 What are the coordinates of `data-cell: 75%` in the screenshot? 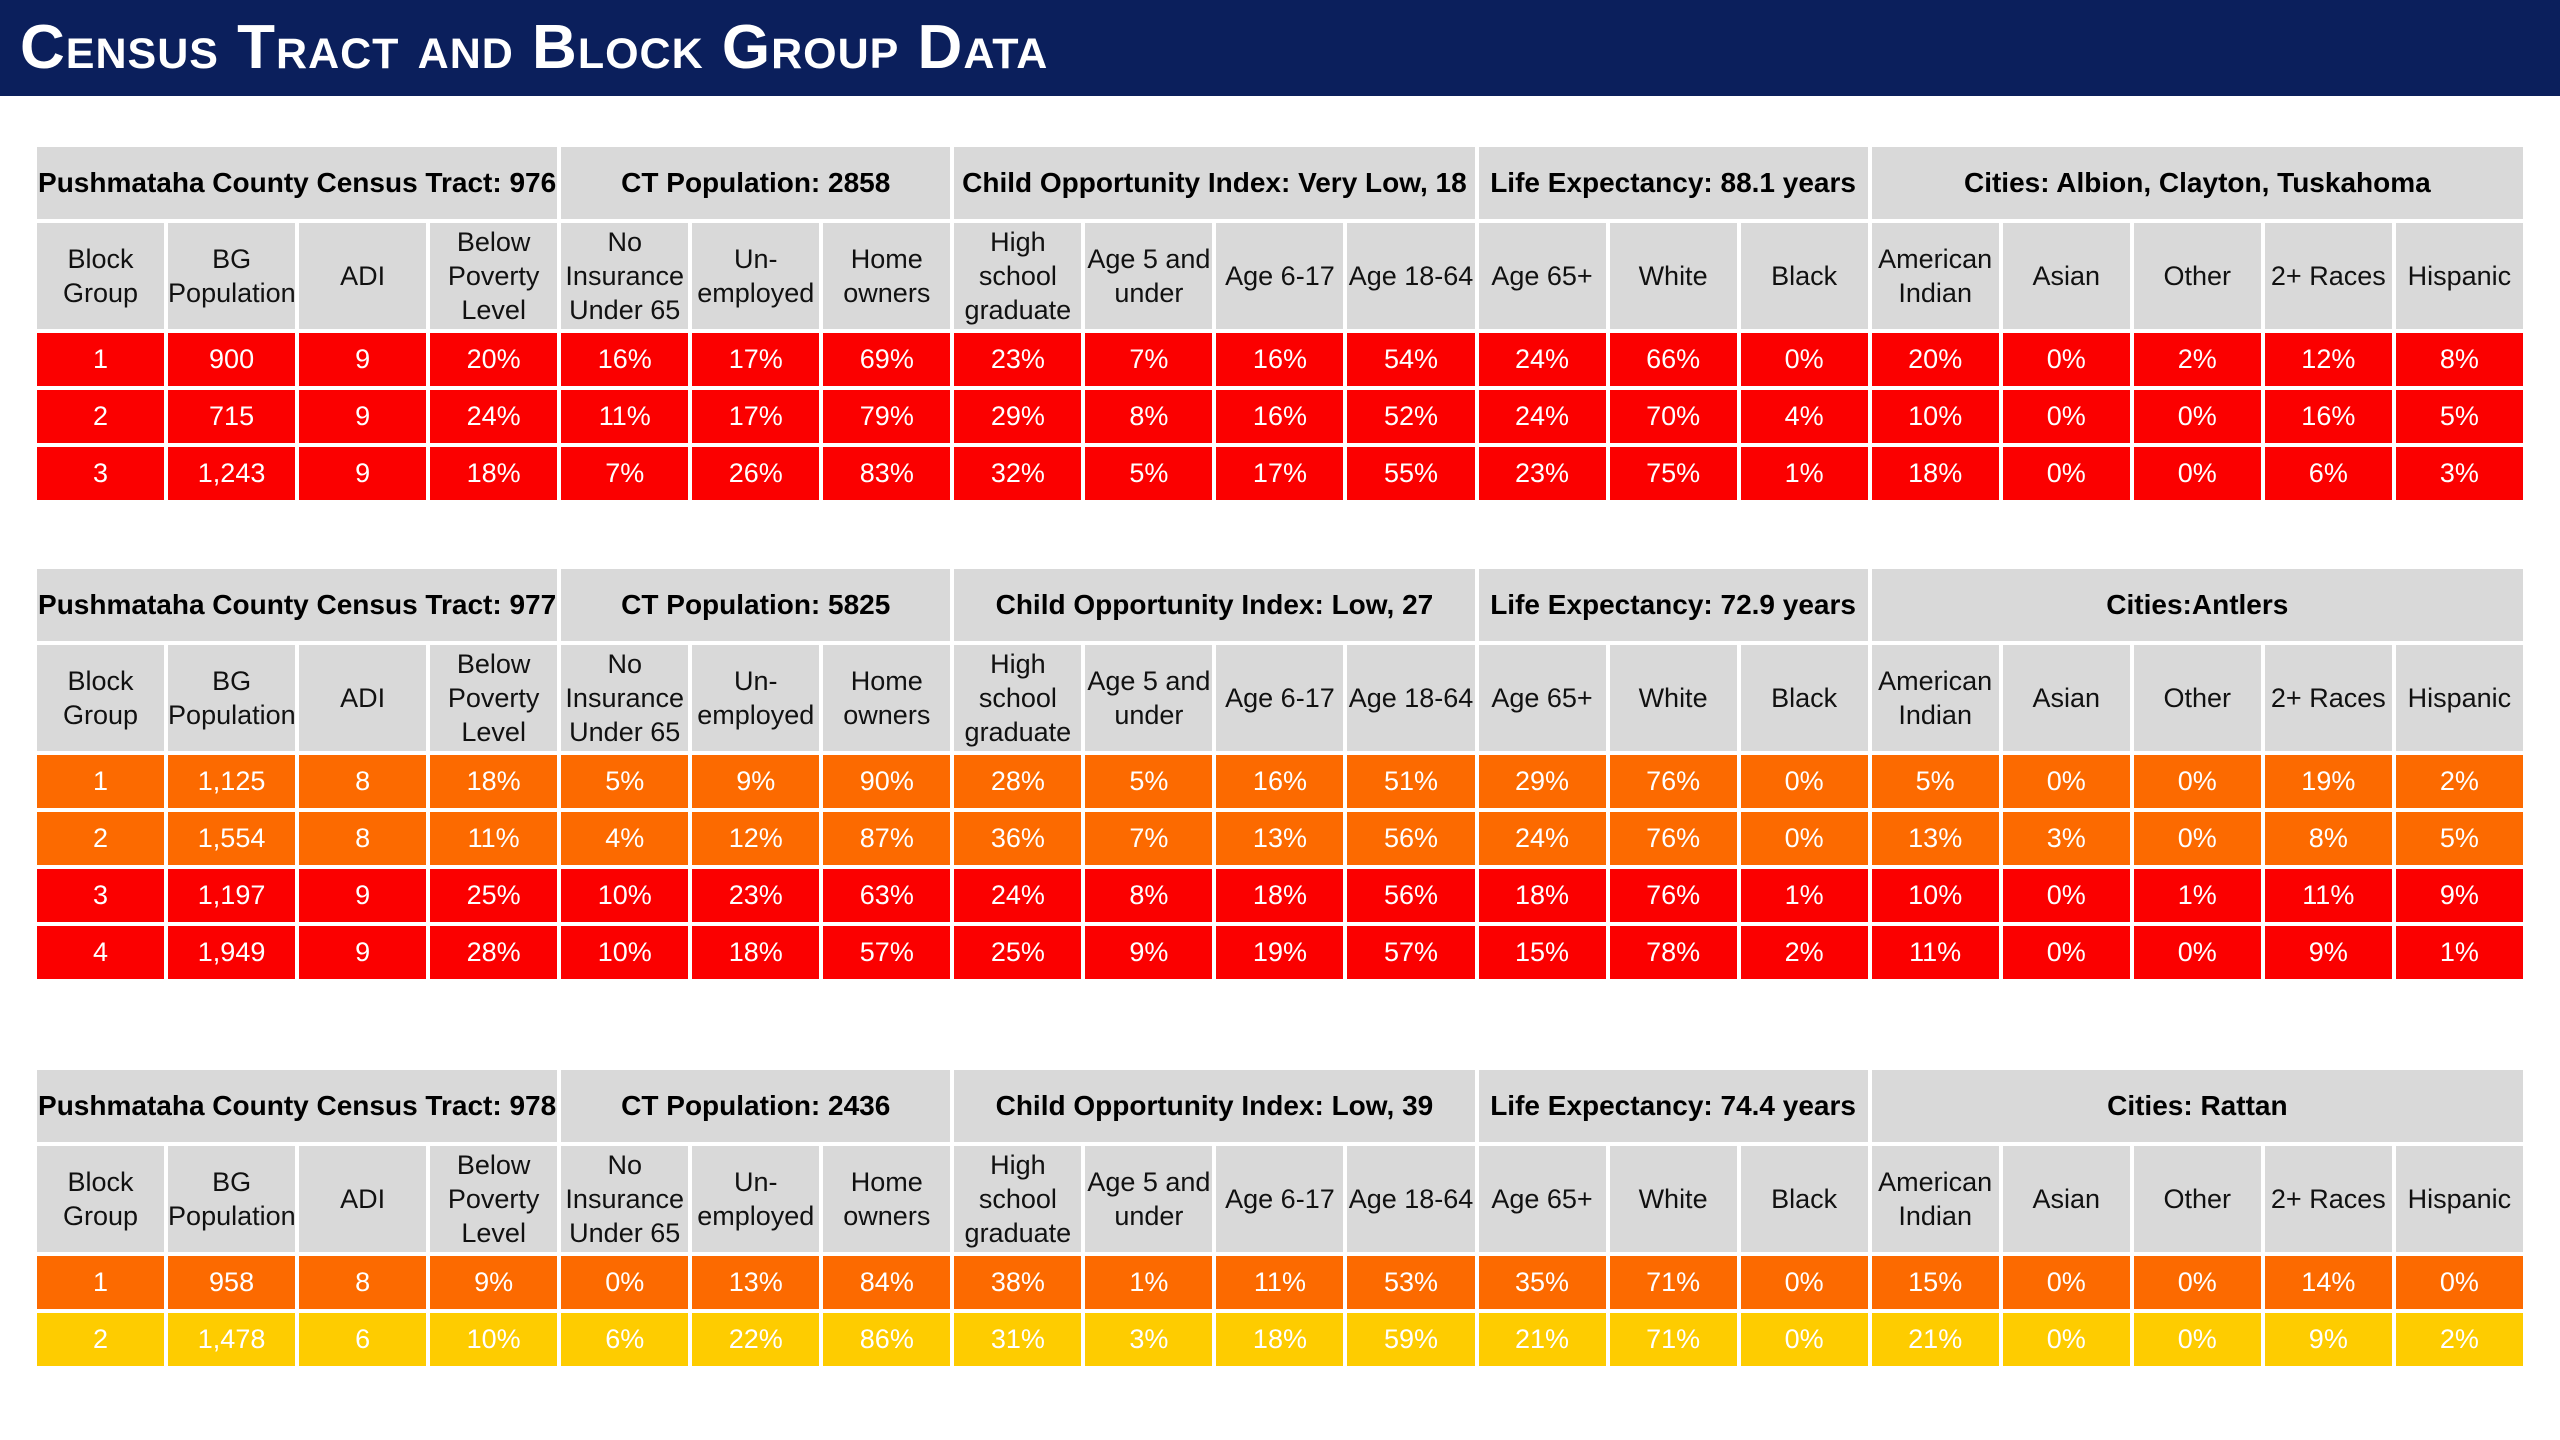 It's located at (1673, 473).